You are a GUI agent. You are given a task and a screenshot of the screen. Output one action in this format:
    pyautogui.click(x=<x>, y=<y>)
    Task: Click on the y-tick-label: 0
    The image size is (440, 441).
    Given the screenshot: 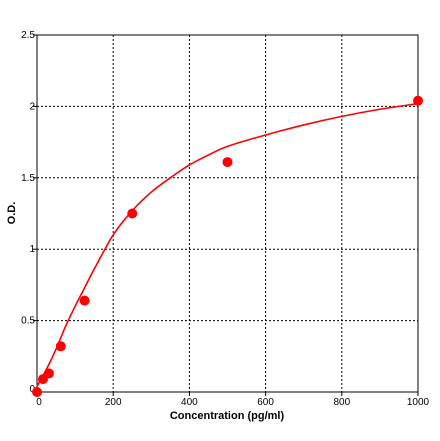 What is the action you would take?
    pyautogui.click(x=32, y=389)
    